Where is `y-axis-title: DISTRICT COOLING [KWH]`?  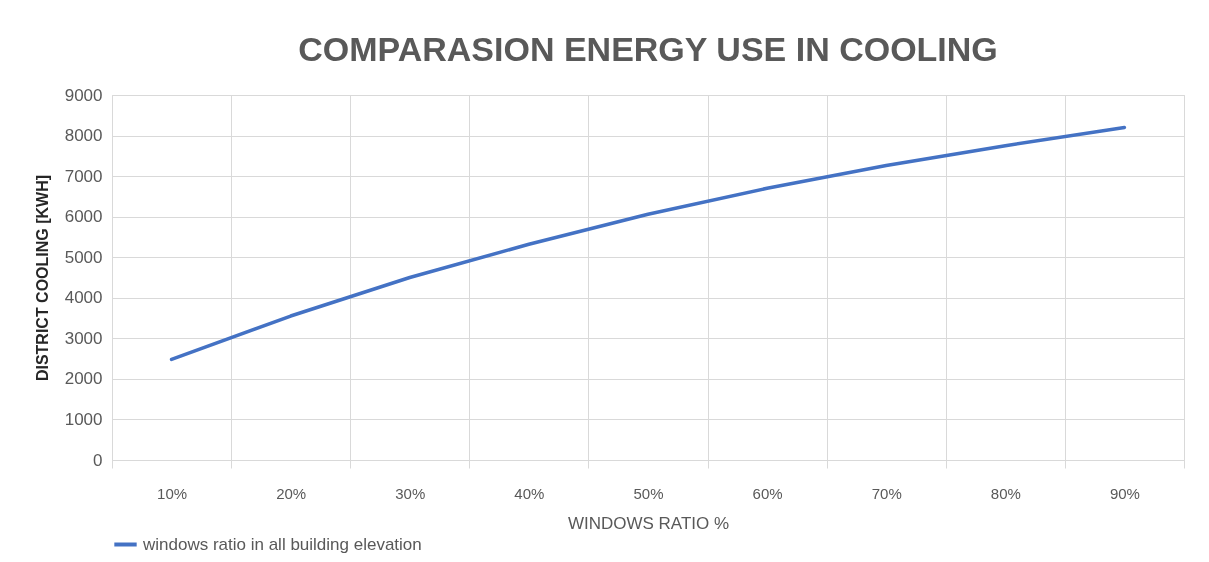 y-axis-title: DISTRICT COOLING [KWH] is located at coordinates (42, 278).